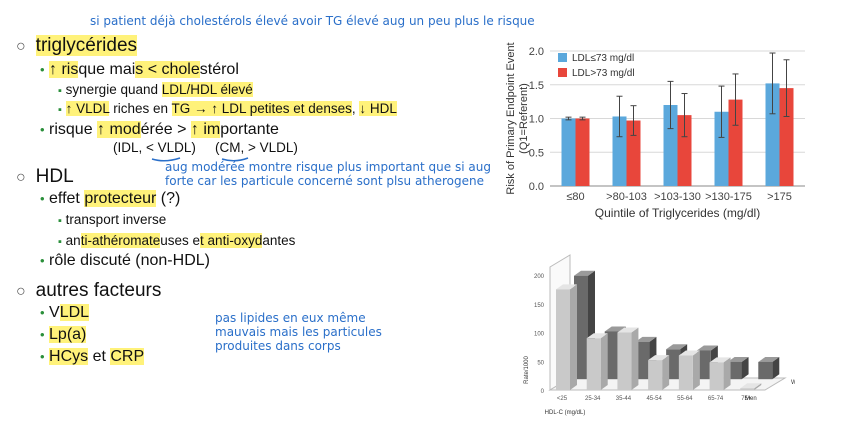 This screenshot has height=434, width=863. What do you see at coordinates (536, 120) in the screenshot?
I see `y-tick-label: 1.0` at bounding box center [536, 120].